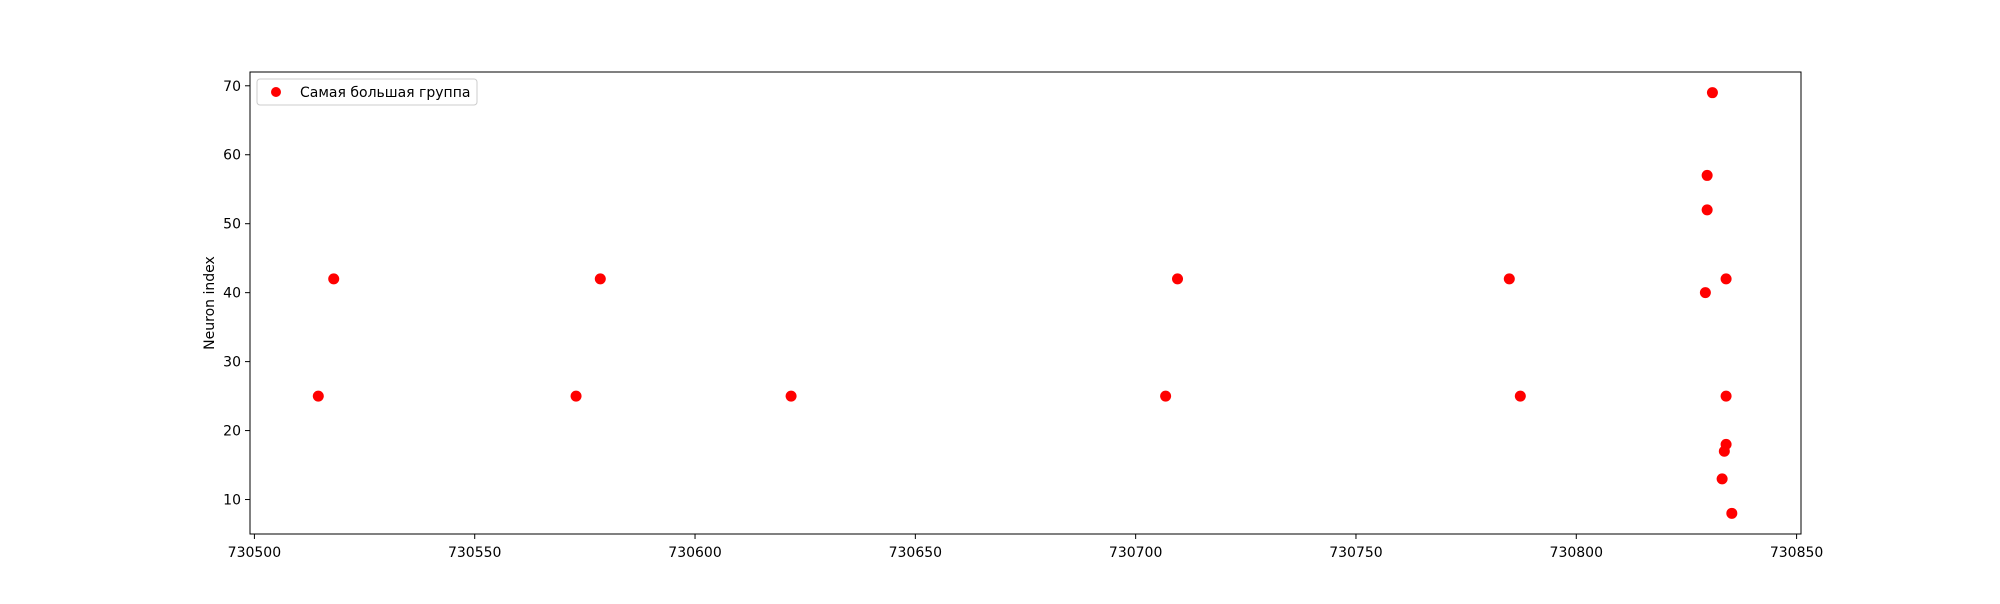 This screenshot has width=2000, height=604. Describe the element at coordinates (232, 156) in the screenshot. I see `y-tick-label: 60` at that location.